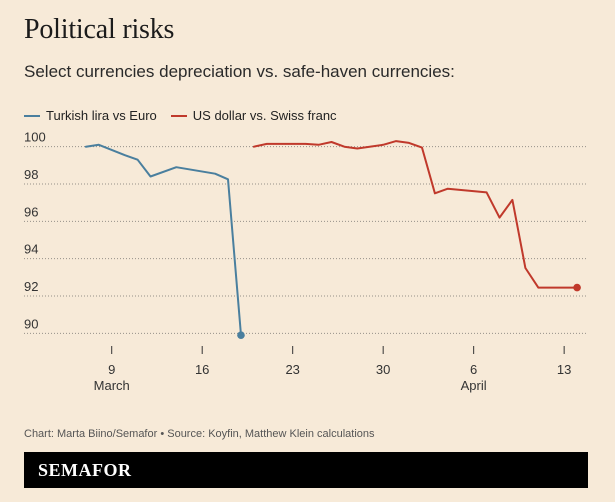  I want to click on x-tick-label: 9, so click(111, 369).